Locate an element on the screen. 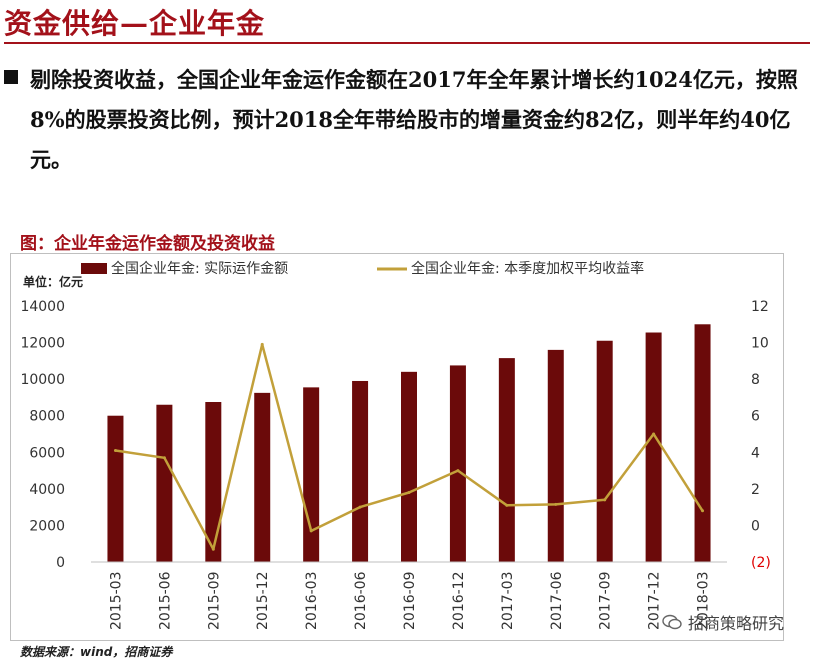  y-left-tick-label: 4000 is located at coordinates (47, 490).